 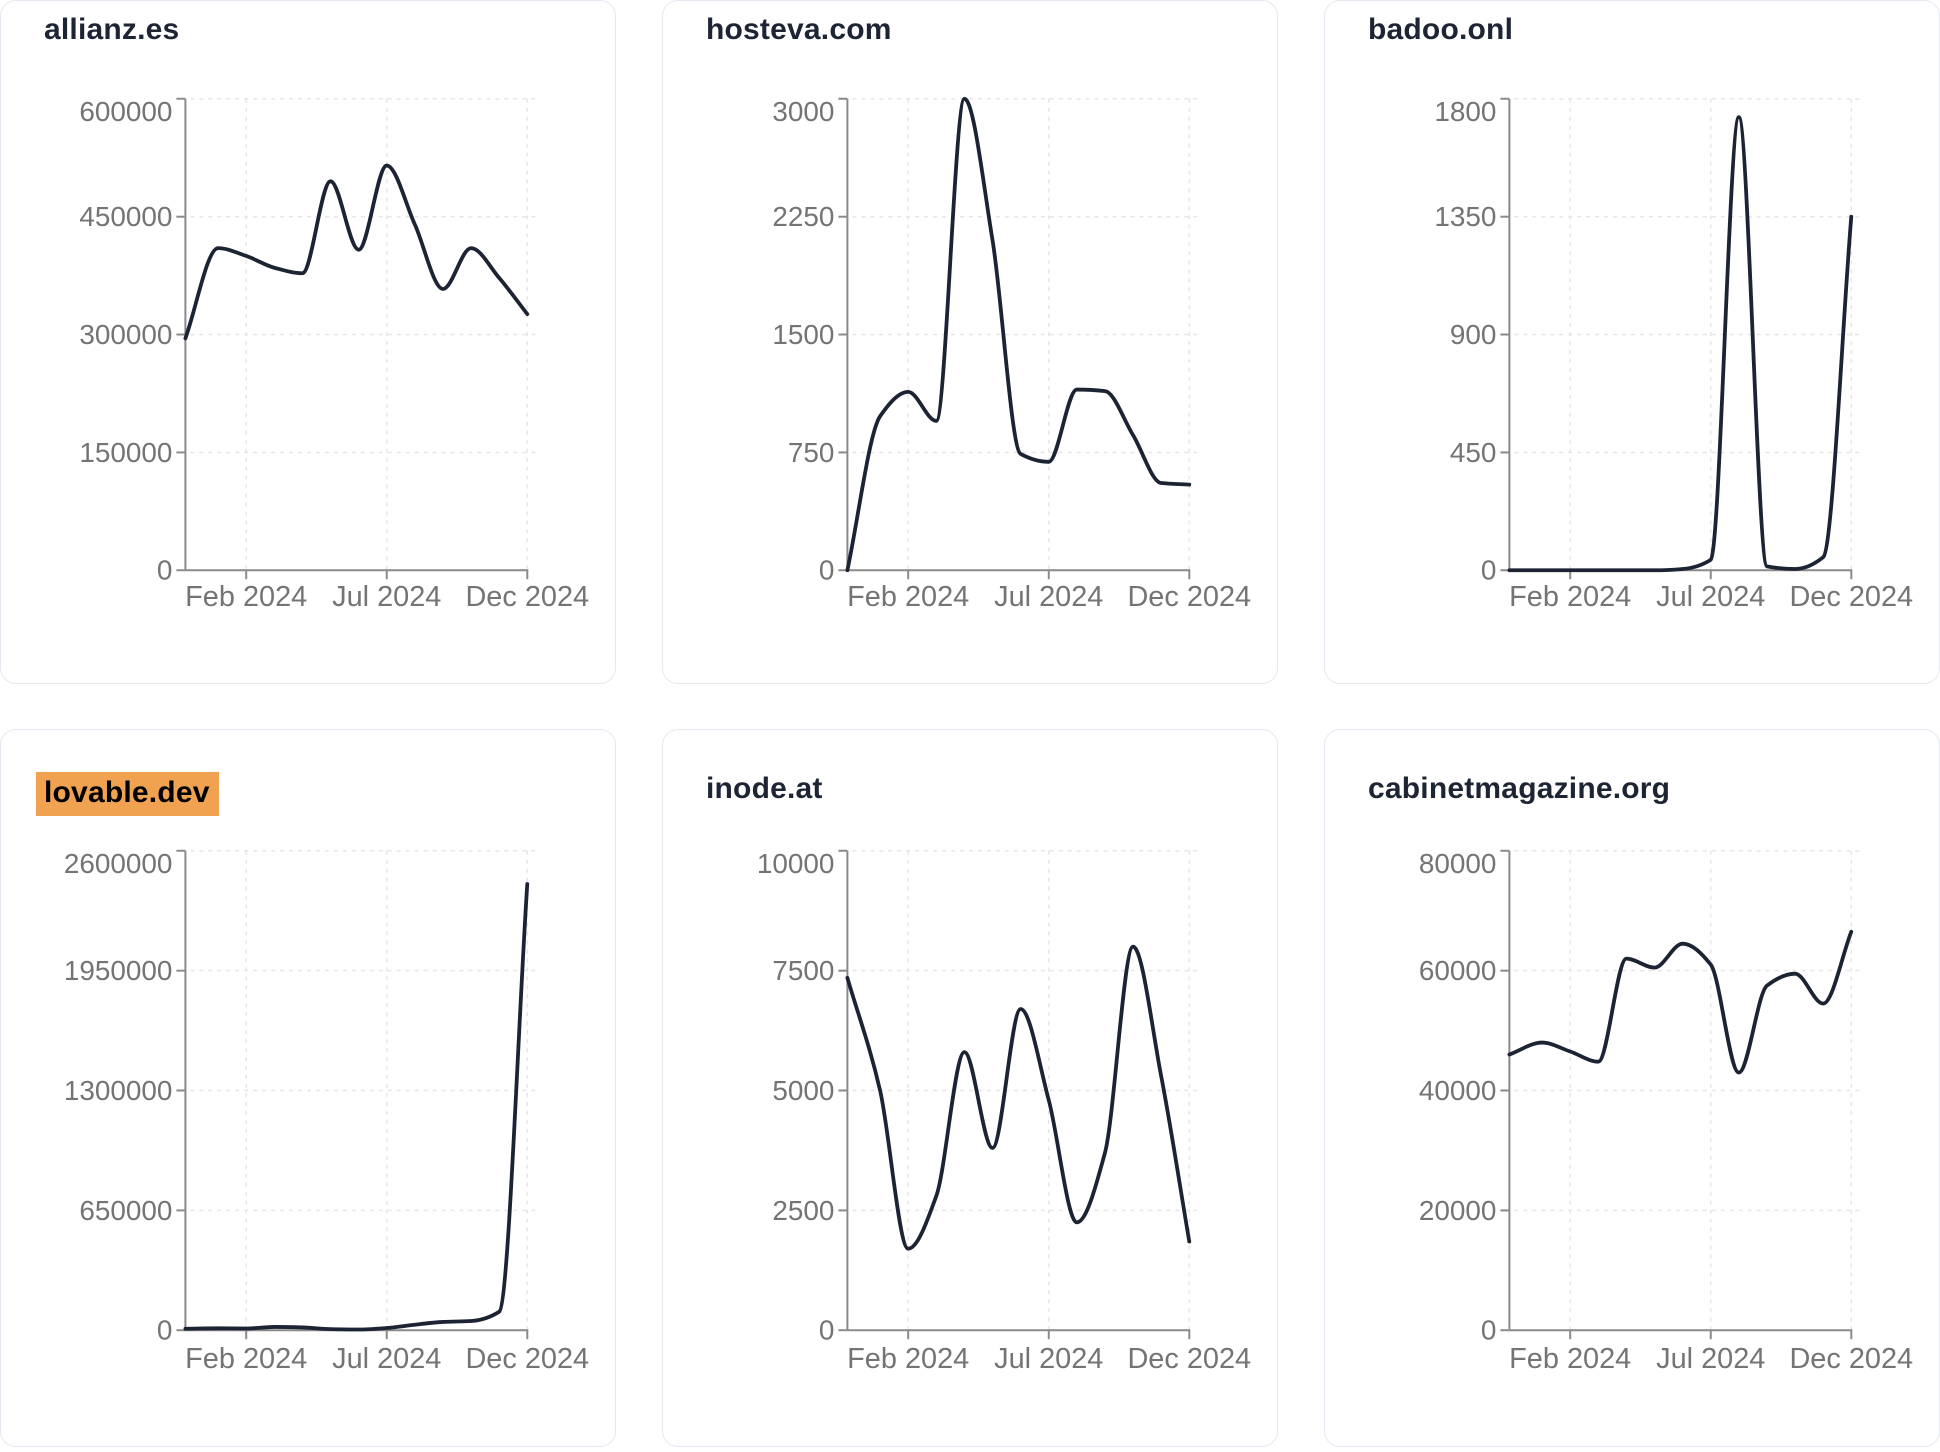 I want to click on y-tick-label: 2250, so click(x=803, y=216).